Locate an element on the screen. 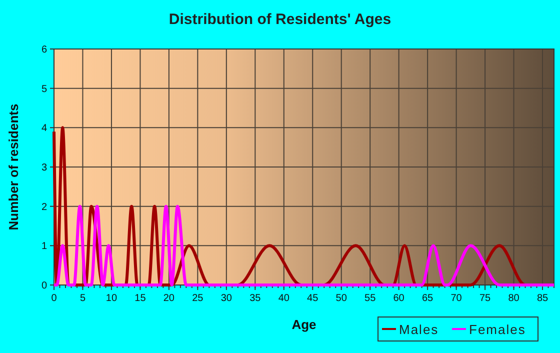 Image resolution: width=560 pixels, height=353 pixels. y-tick-label: 1 is located at coordinates (44, 246).